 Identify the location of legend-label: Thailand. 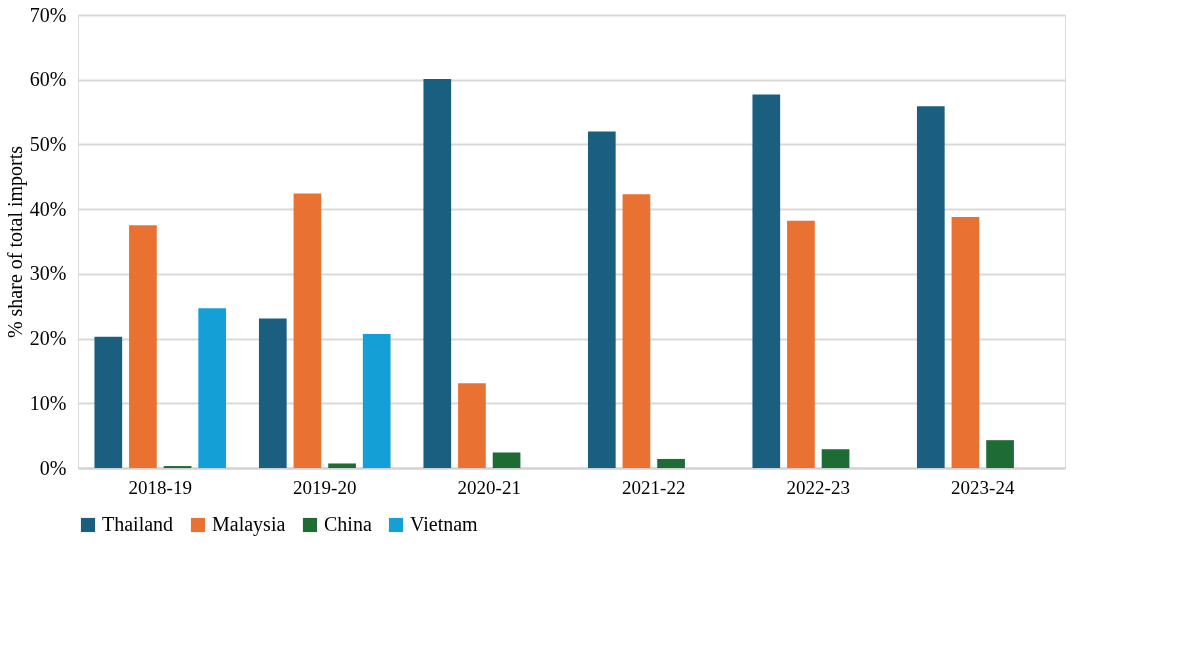
(138, 524).